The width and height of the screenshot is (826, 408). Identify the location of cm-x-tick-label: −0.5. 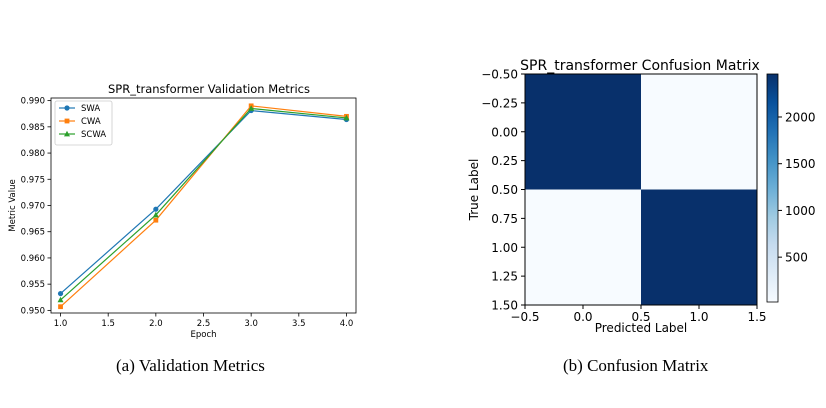
(524, 317).